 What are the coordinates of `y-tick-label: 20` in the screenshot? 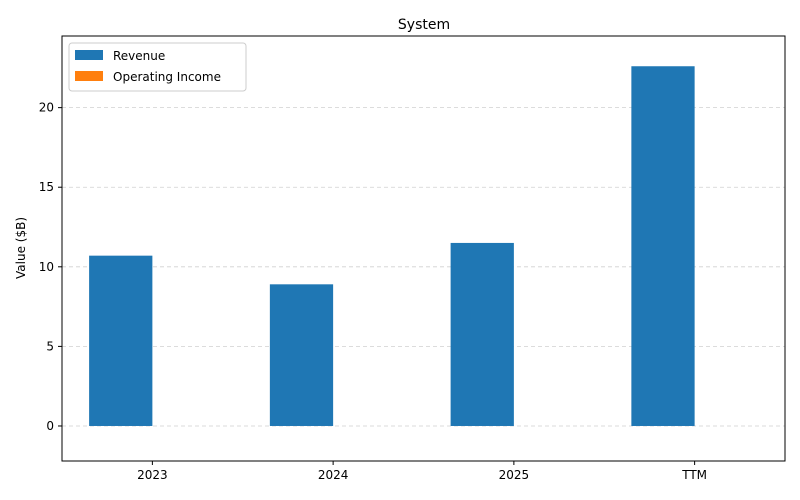 It's located at (46, 108).